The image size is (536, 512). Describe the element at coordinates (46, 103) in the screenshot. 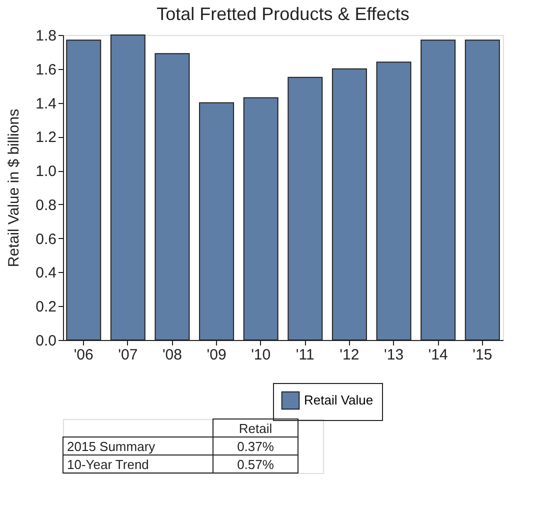

I see `y-tick-label: 1.4` at that location.